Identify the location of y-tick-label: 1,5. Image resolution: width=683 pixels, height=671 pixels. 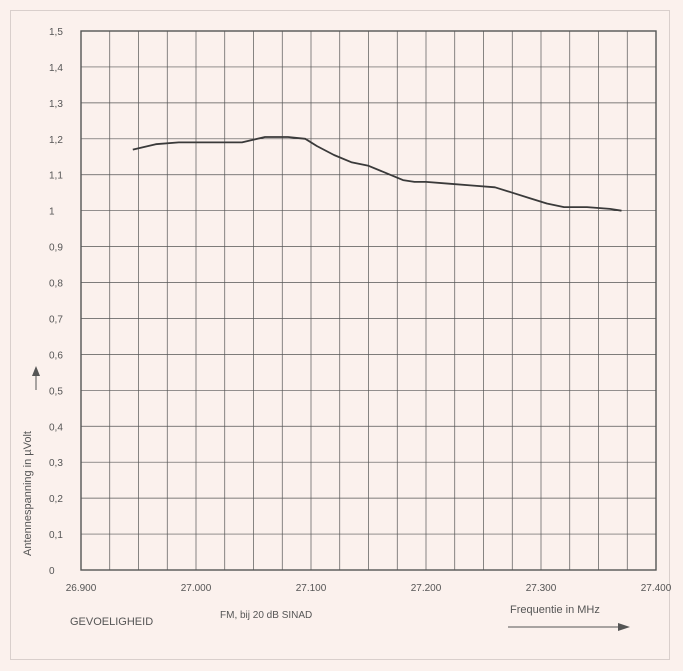
(56, 32).